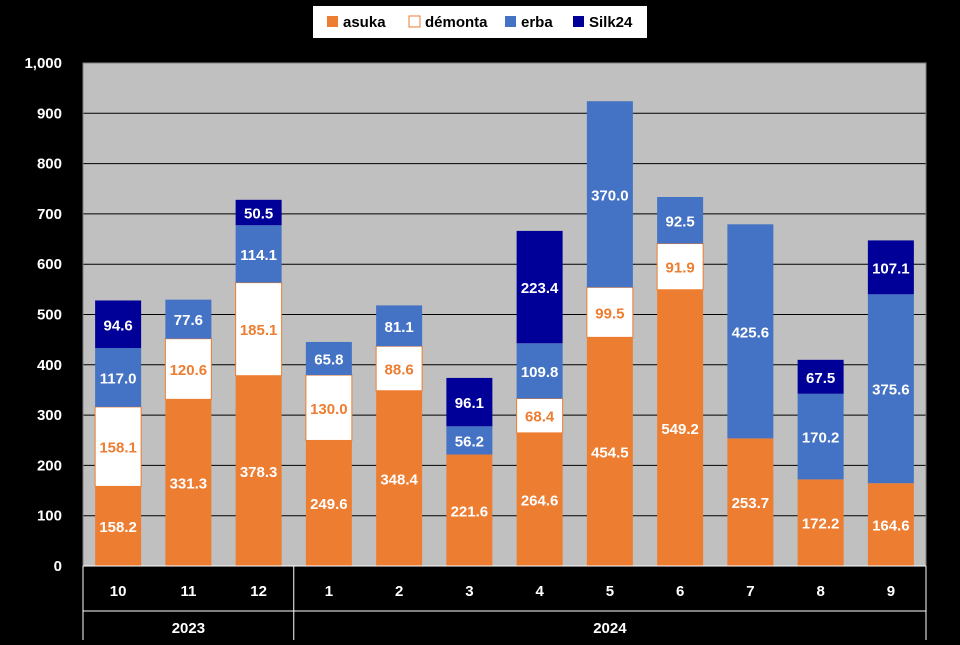  I want to click on data-label: 185.1, so click(259, 330).